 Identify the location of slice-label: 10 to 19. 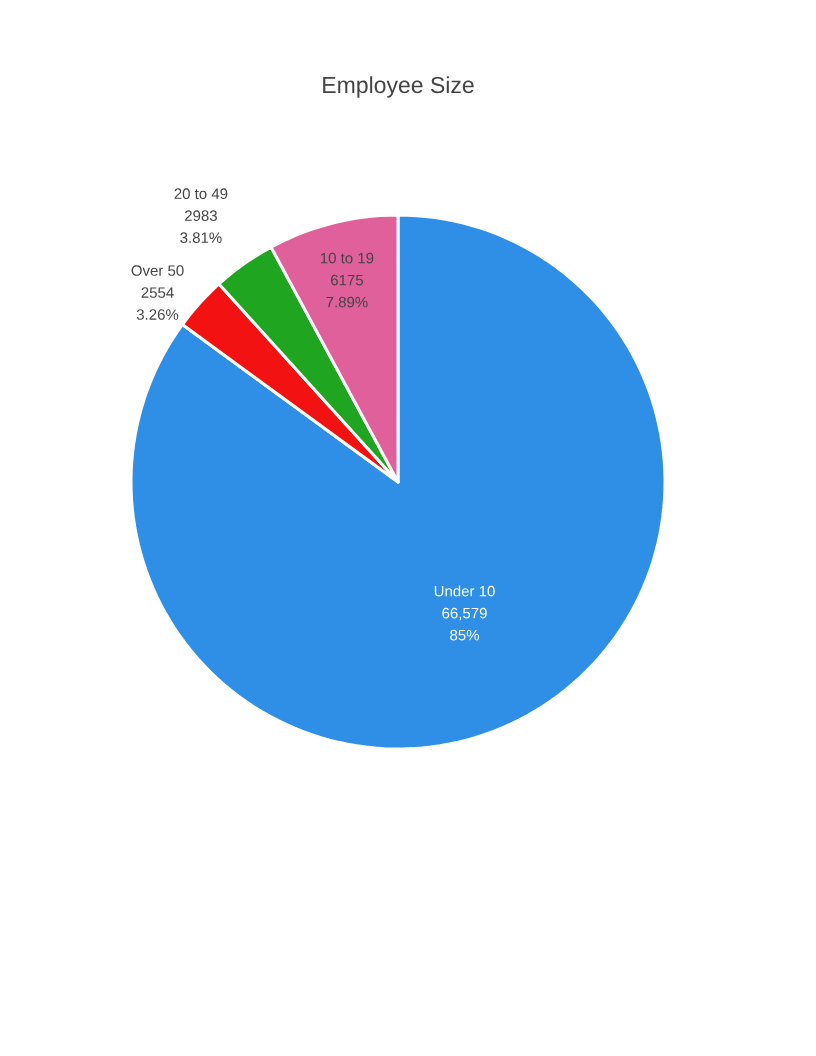
(347, 258).